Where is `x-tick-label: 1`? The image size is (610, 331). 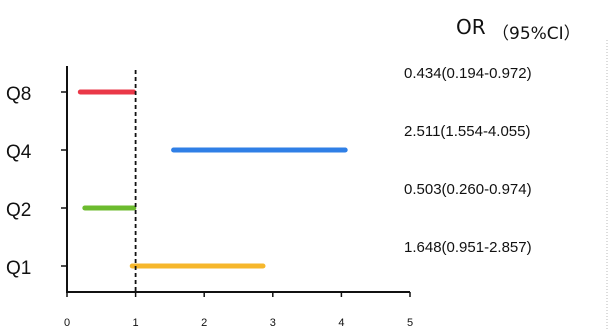 x-tick-label: 1 is located at coordinates (136, 323).